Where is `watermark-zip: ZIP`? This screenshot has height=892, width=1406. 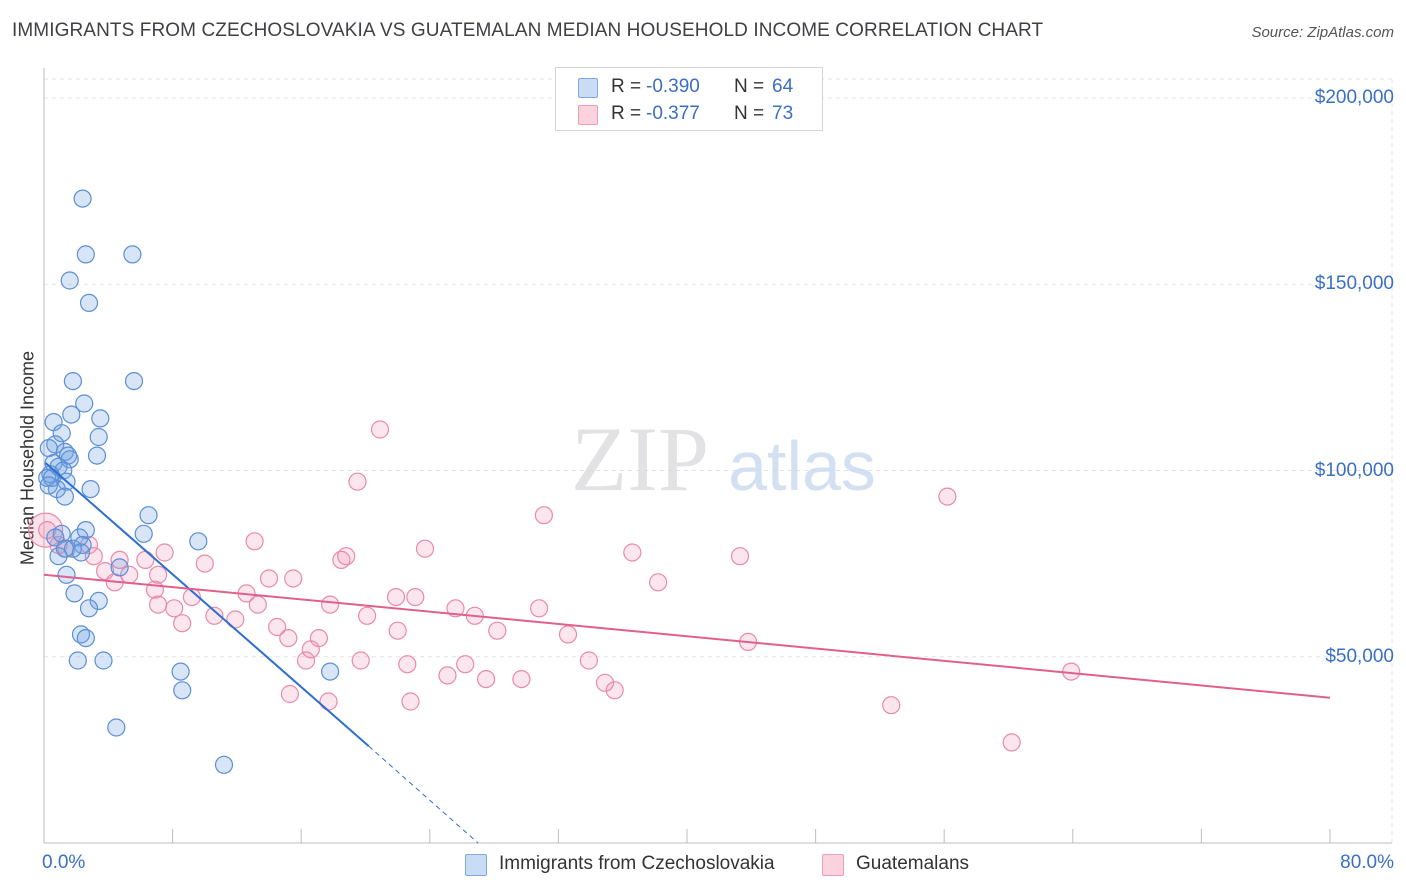 watermark-zip: ZIP is located at coordinates (640, 459).